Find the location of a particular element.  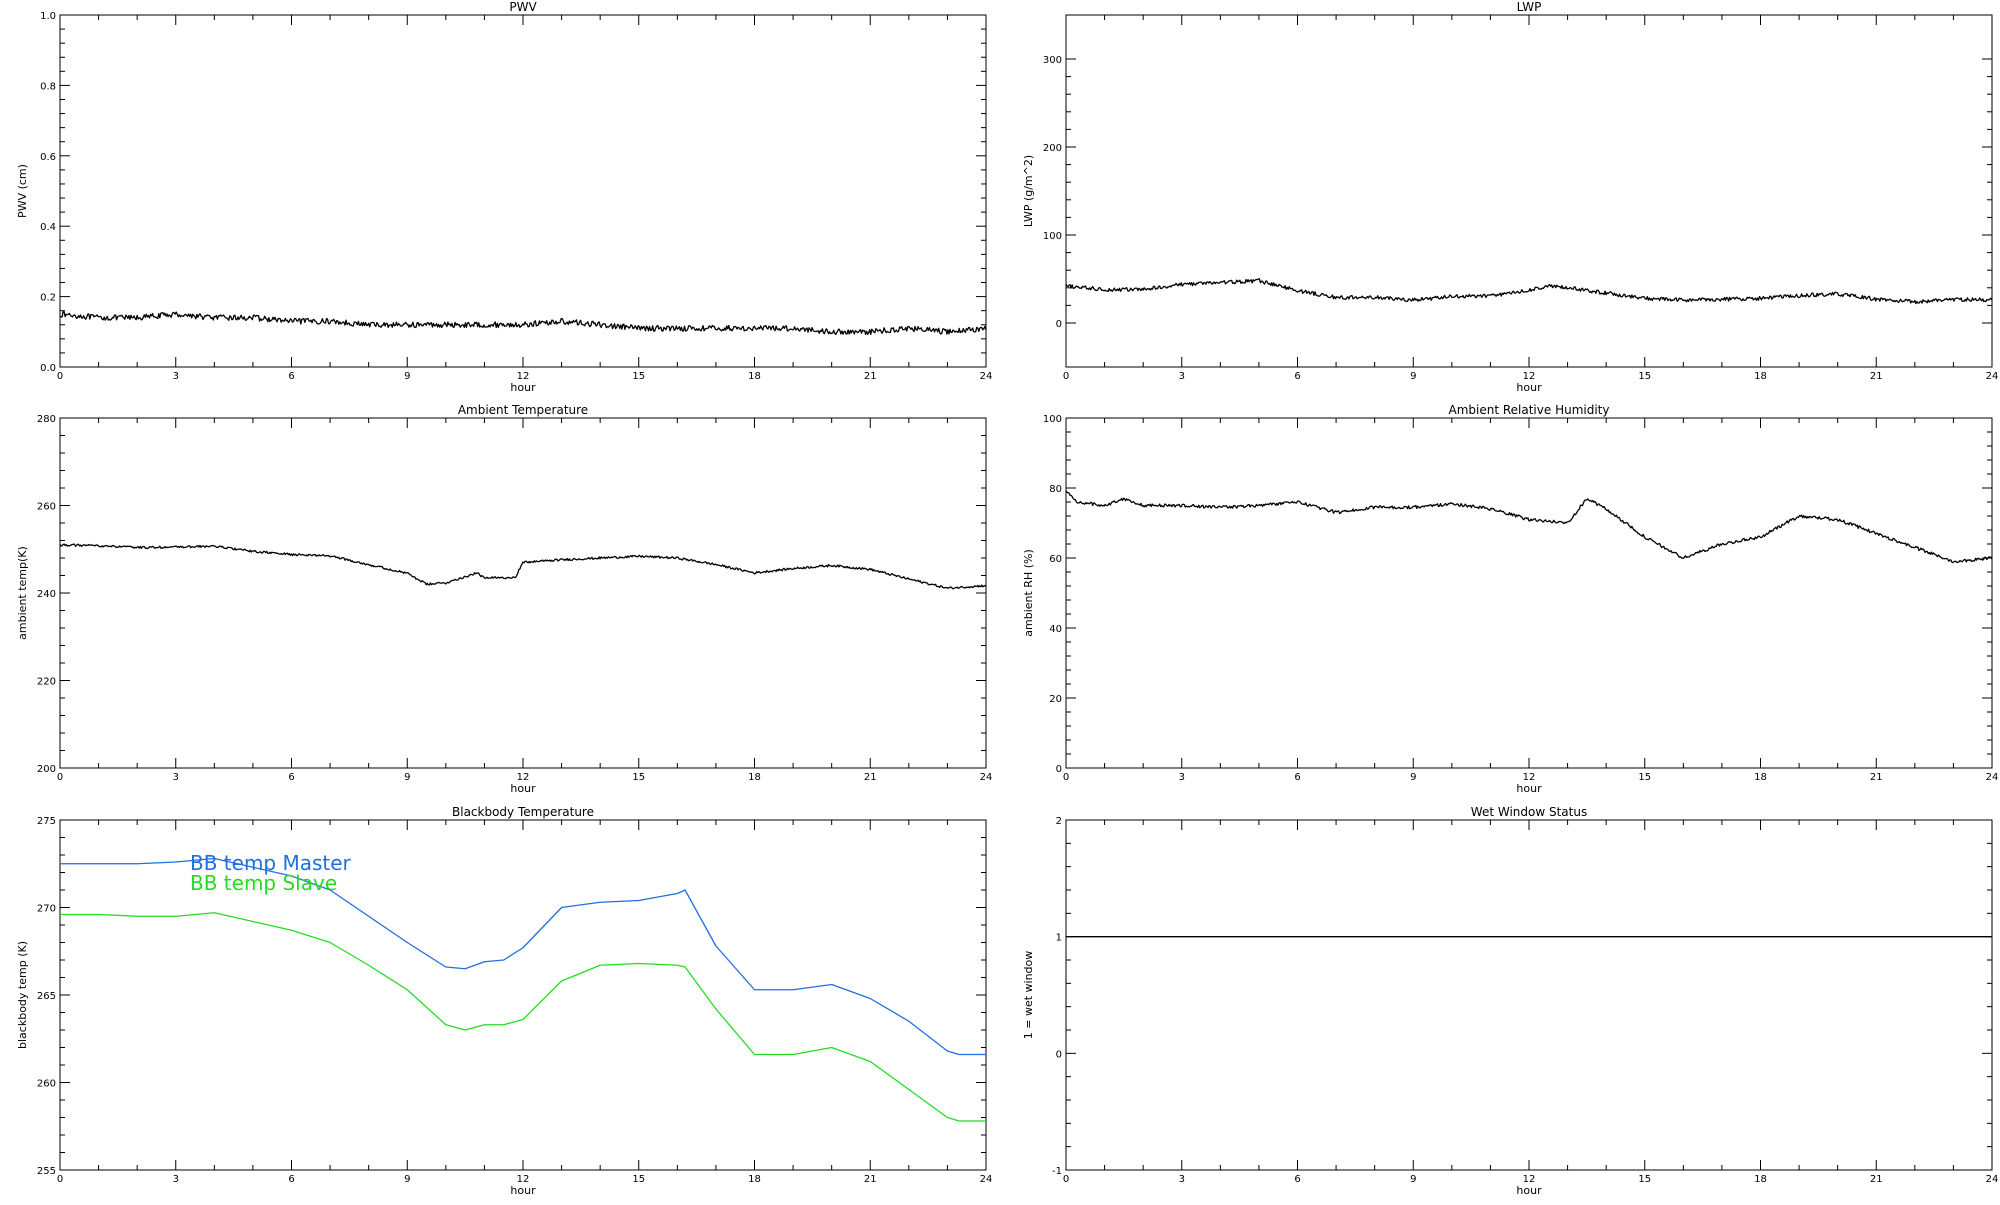

ambient-temp-plot-frame is located at coordinates (523, 593).